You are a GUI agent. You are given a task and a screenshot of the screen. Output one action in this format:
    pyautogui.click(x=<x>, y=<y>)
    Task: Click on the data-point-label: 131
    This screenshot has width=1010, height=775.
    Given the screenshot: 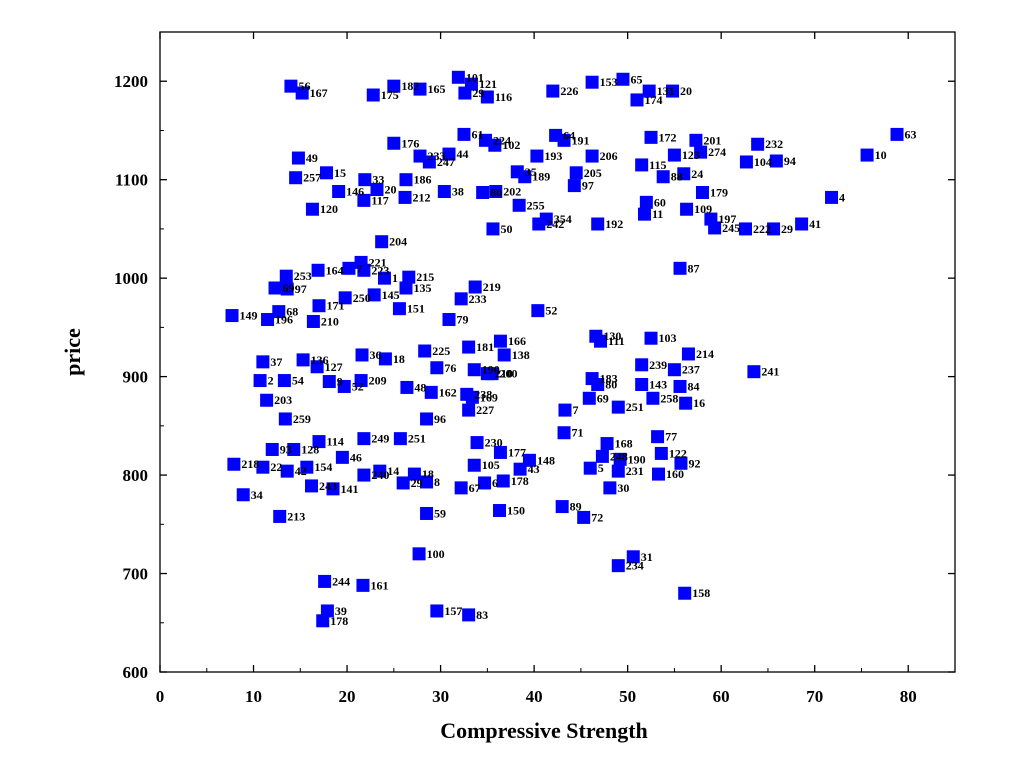 What is the action you would take?
    pyautogui.click(x=666, y=91)
    